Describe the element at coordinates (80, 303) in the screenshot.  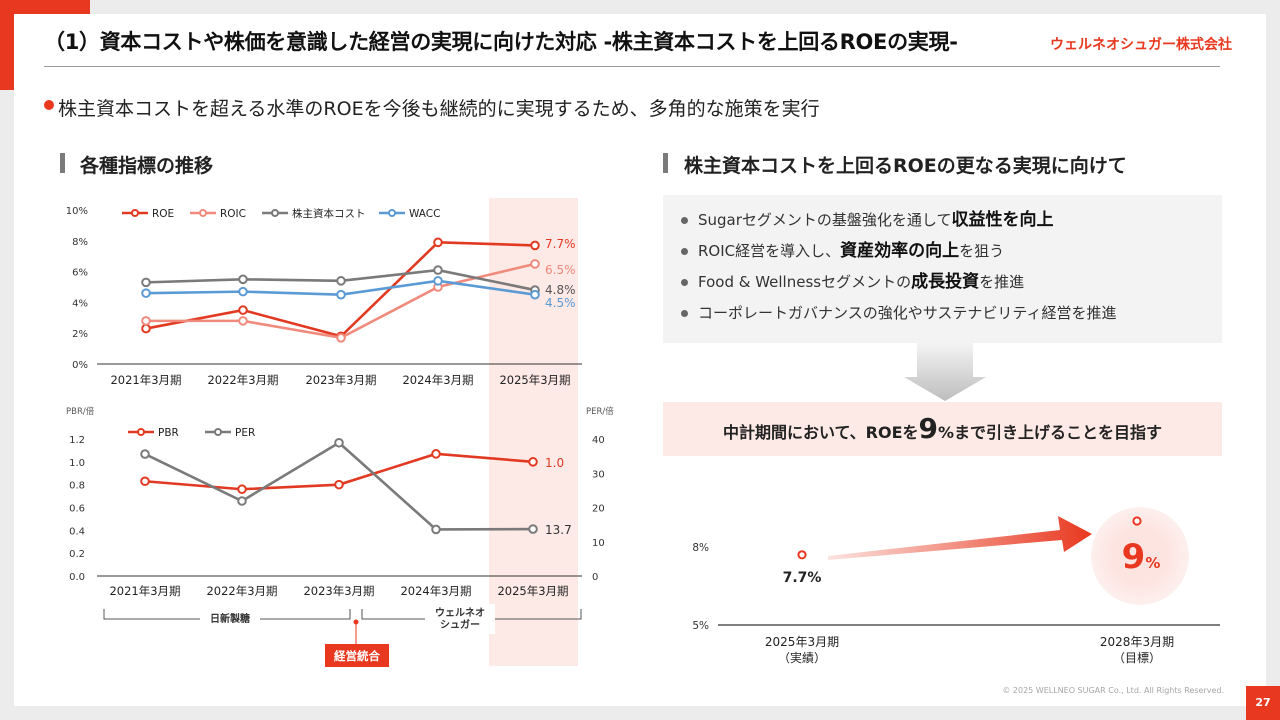
I see `y-tick-label: 4%` at that location.